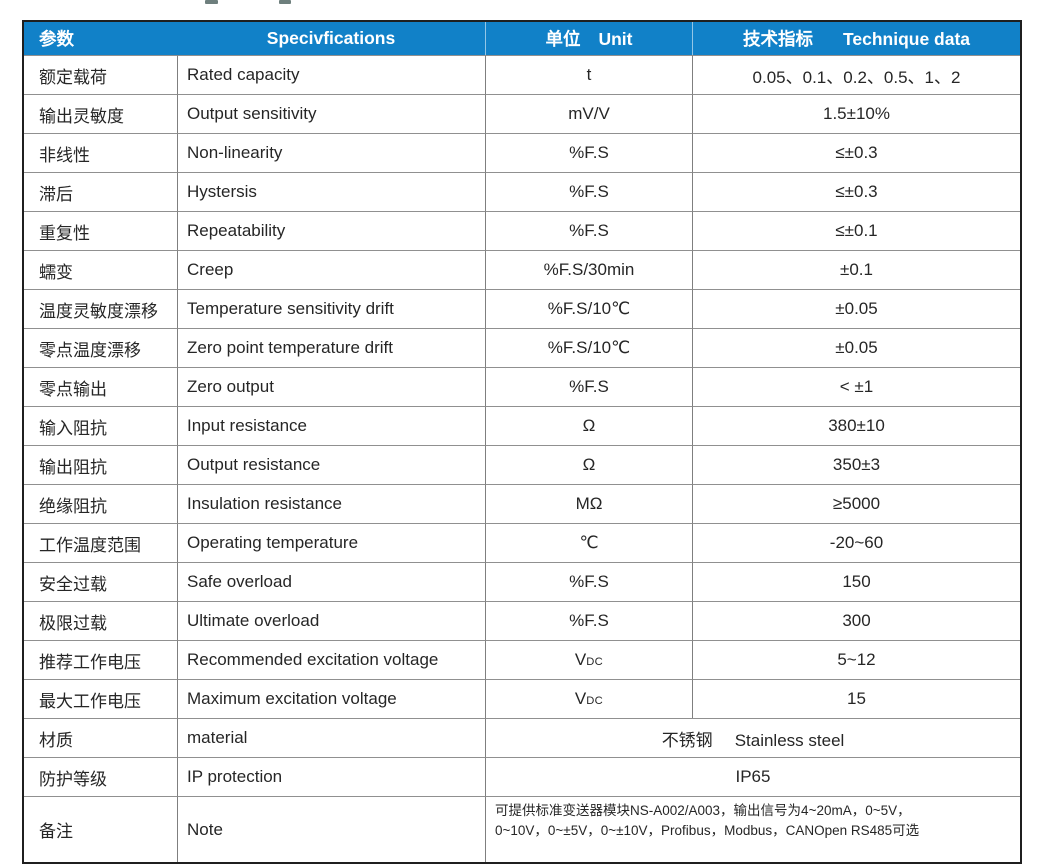  Describe the element at coordinates (331, 829) in the screenshot. I see `spec-cell: Note` at that location.